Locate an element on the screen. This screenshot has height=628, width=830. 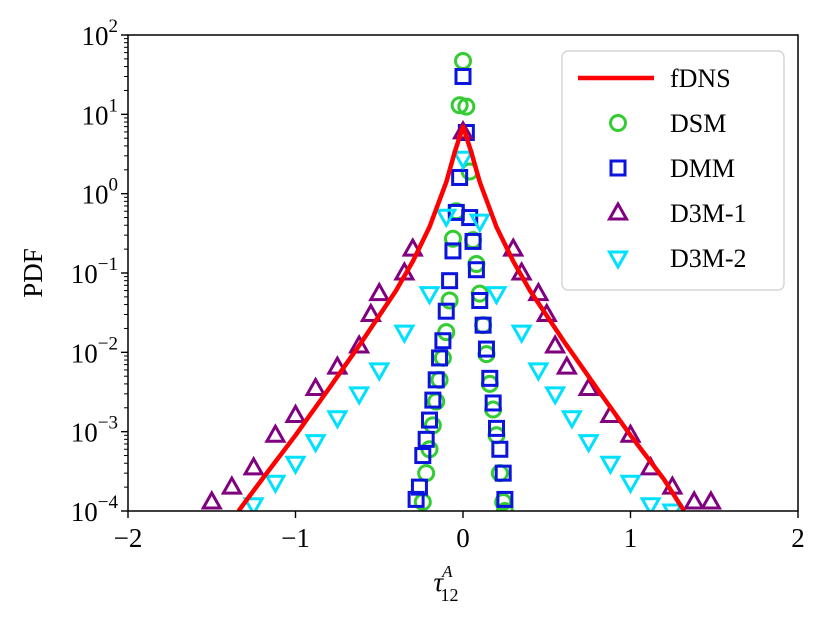
legend-box is located at coordinates (673, 170).